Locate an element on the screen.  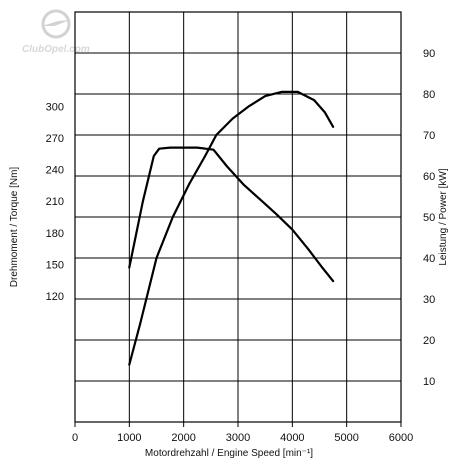
y-right-tick-label: 20 is located at coordinates (429, 341).